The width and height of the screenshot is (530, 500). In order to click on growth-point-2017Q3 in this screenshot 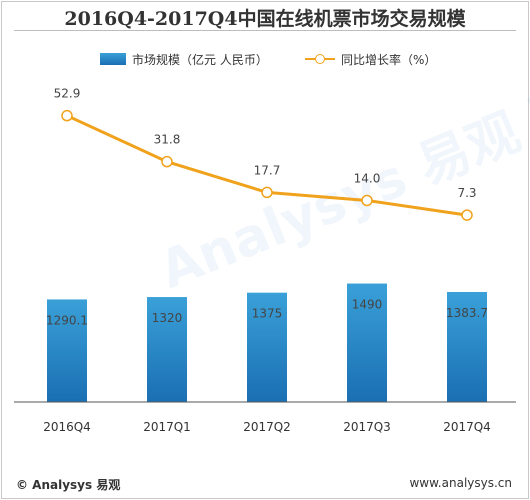, I will do `click(367, 200)`.